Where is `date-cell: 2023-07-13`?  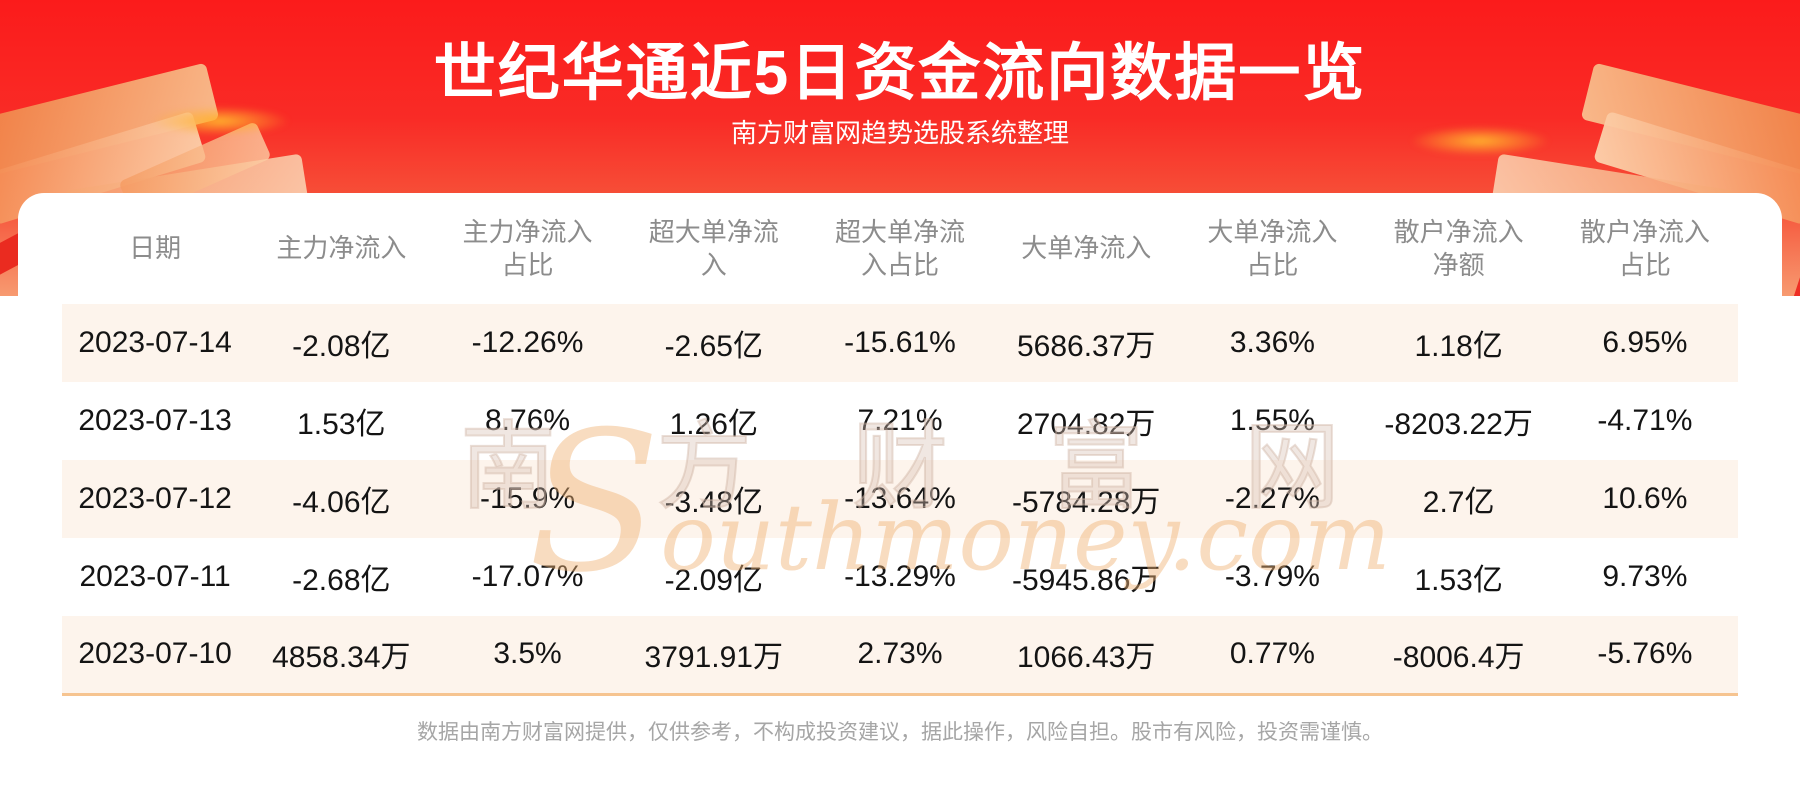 date-cell: 2023-07-13 is located at coordinates (155, 420).